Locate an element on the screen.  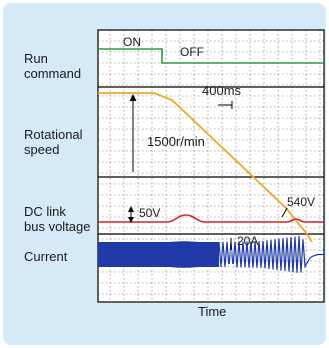
dc-link-label-line2: bus voltage is located at coordinates (57, 226).